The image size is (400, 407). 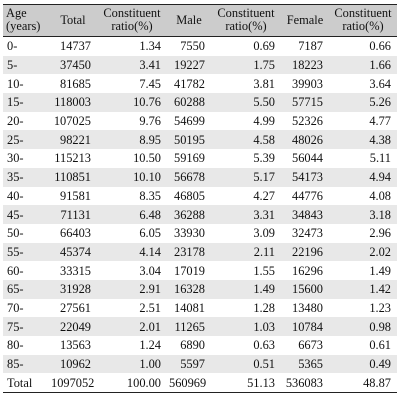 I want to click on cell-female: 7187, so click(x=310, y=46).